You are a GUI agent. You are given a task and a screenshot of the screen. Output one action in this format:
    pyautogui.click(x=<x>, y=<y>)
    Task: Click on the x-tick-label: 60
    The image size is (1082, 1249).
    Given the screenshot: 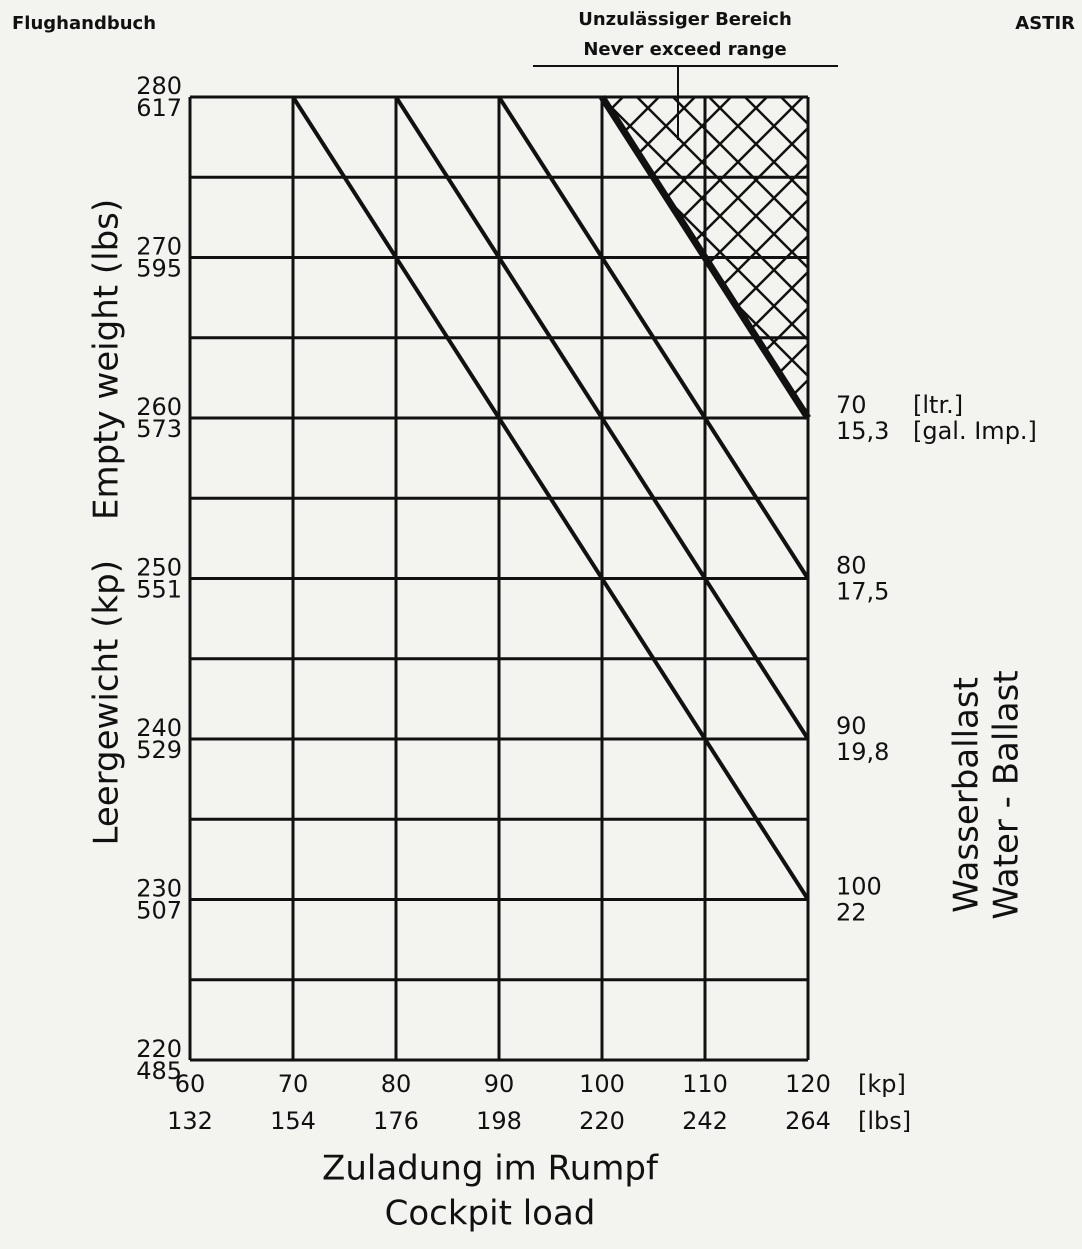 What is the action you would take?
    pyautogui.click(x=190, y=1084)
    